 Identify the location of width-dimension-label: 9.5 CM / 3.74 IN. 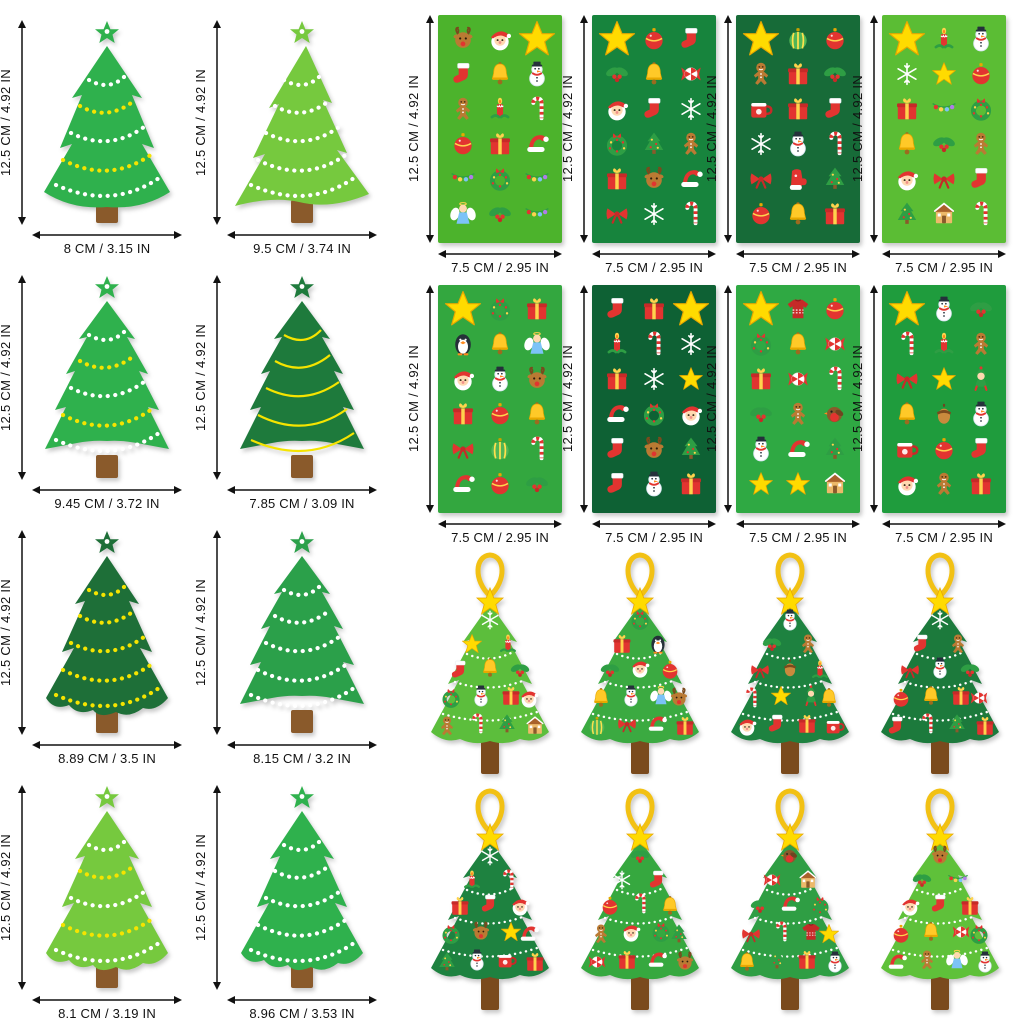
(302, 248).